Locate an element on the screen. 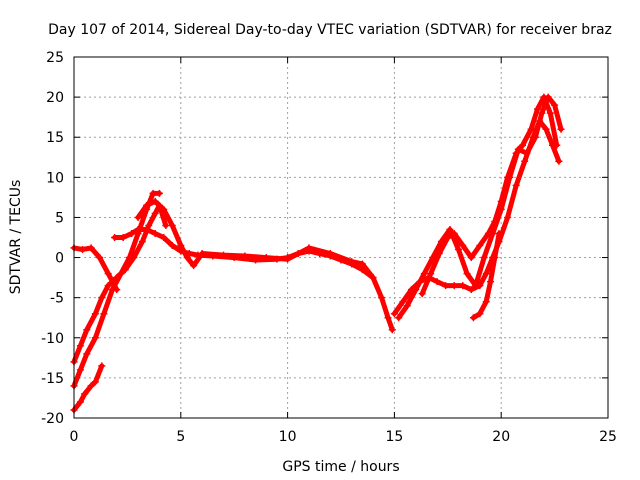  y-tick-label: -5 is located at coordinates (57, 299).